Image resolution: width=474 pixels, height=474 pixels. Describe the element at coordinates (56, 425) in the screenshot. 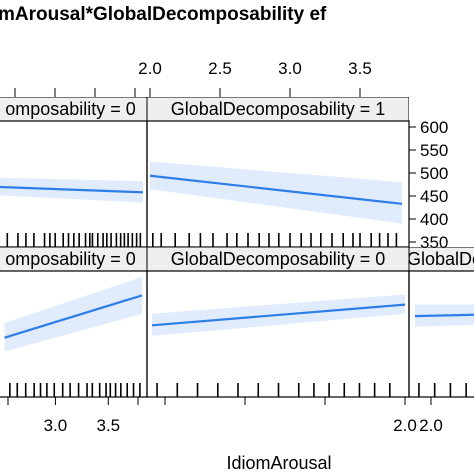

I see `x-tick-label-bottom: 3.0` at that location.